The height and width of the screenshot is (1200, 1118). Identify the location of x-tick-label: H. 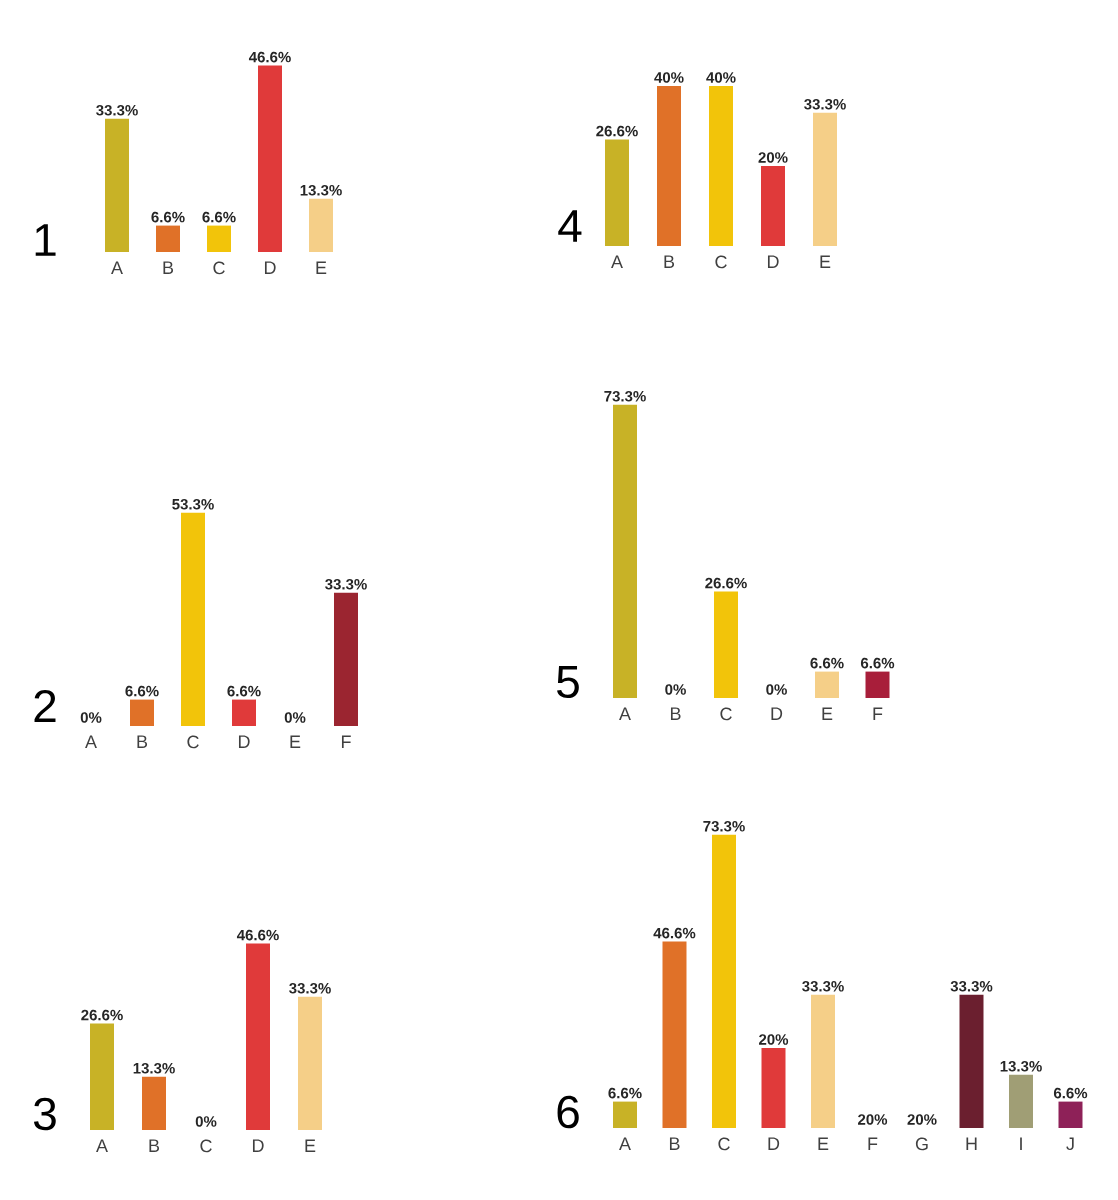
(971, 1143).